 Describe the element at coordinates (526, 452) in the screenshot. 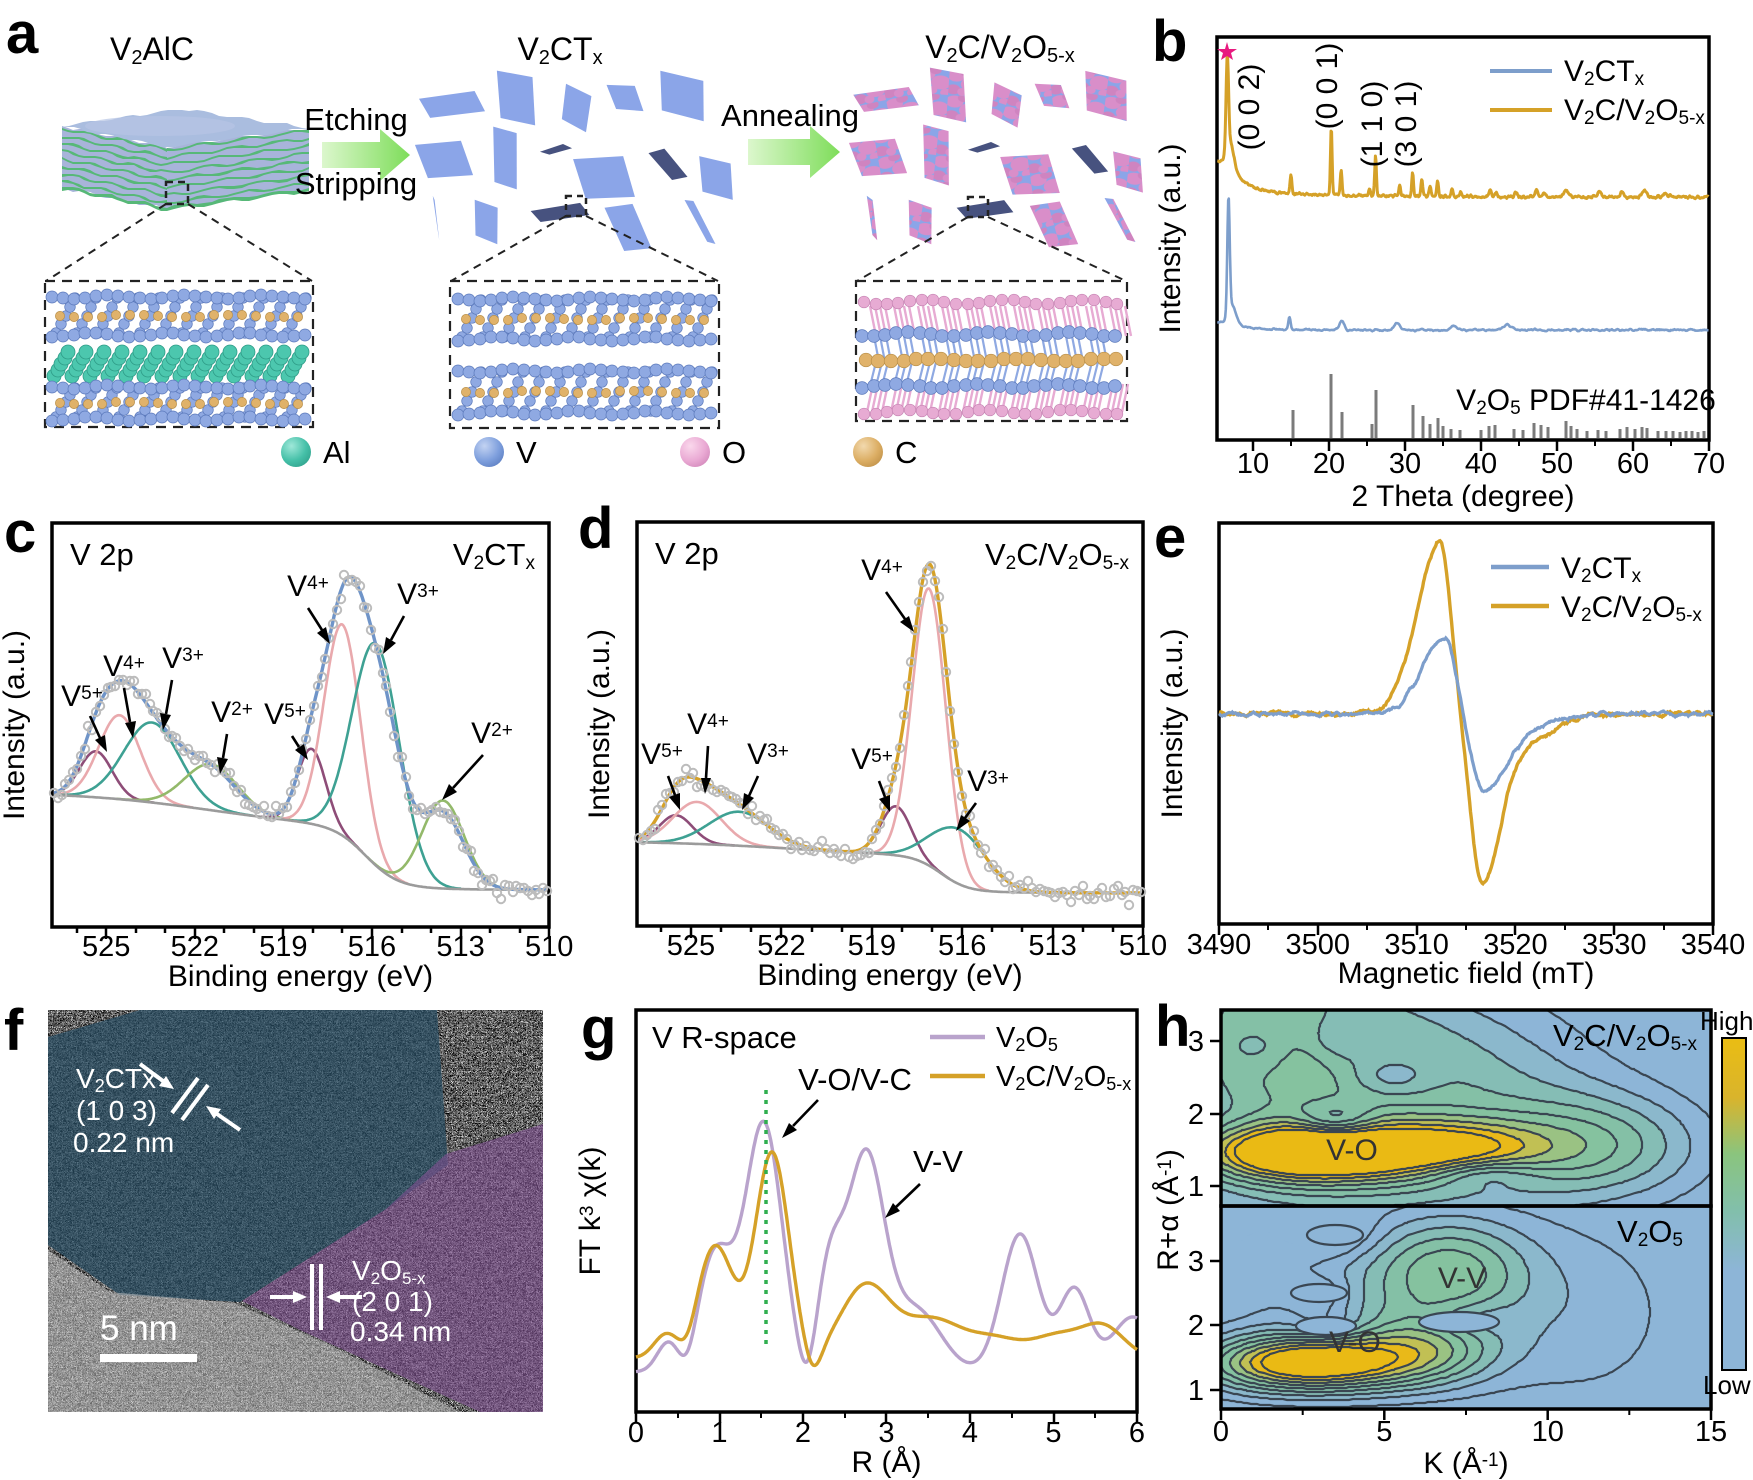

I see `svg-text: V` at that location.